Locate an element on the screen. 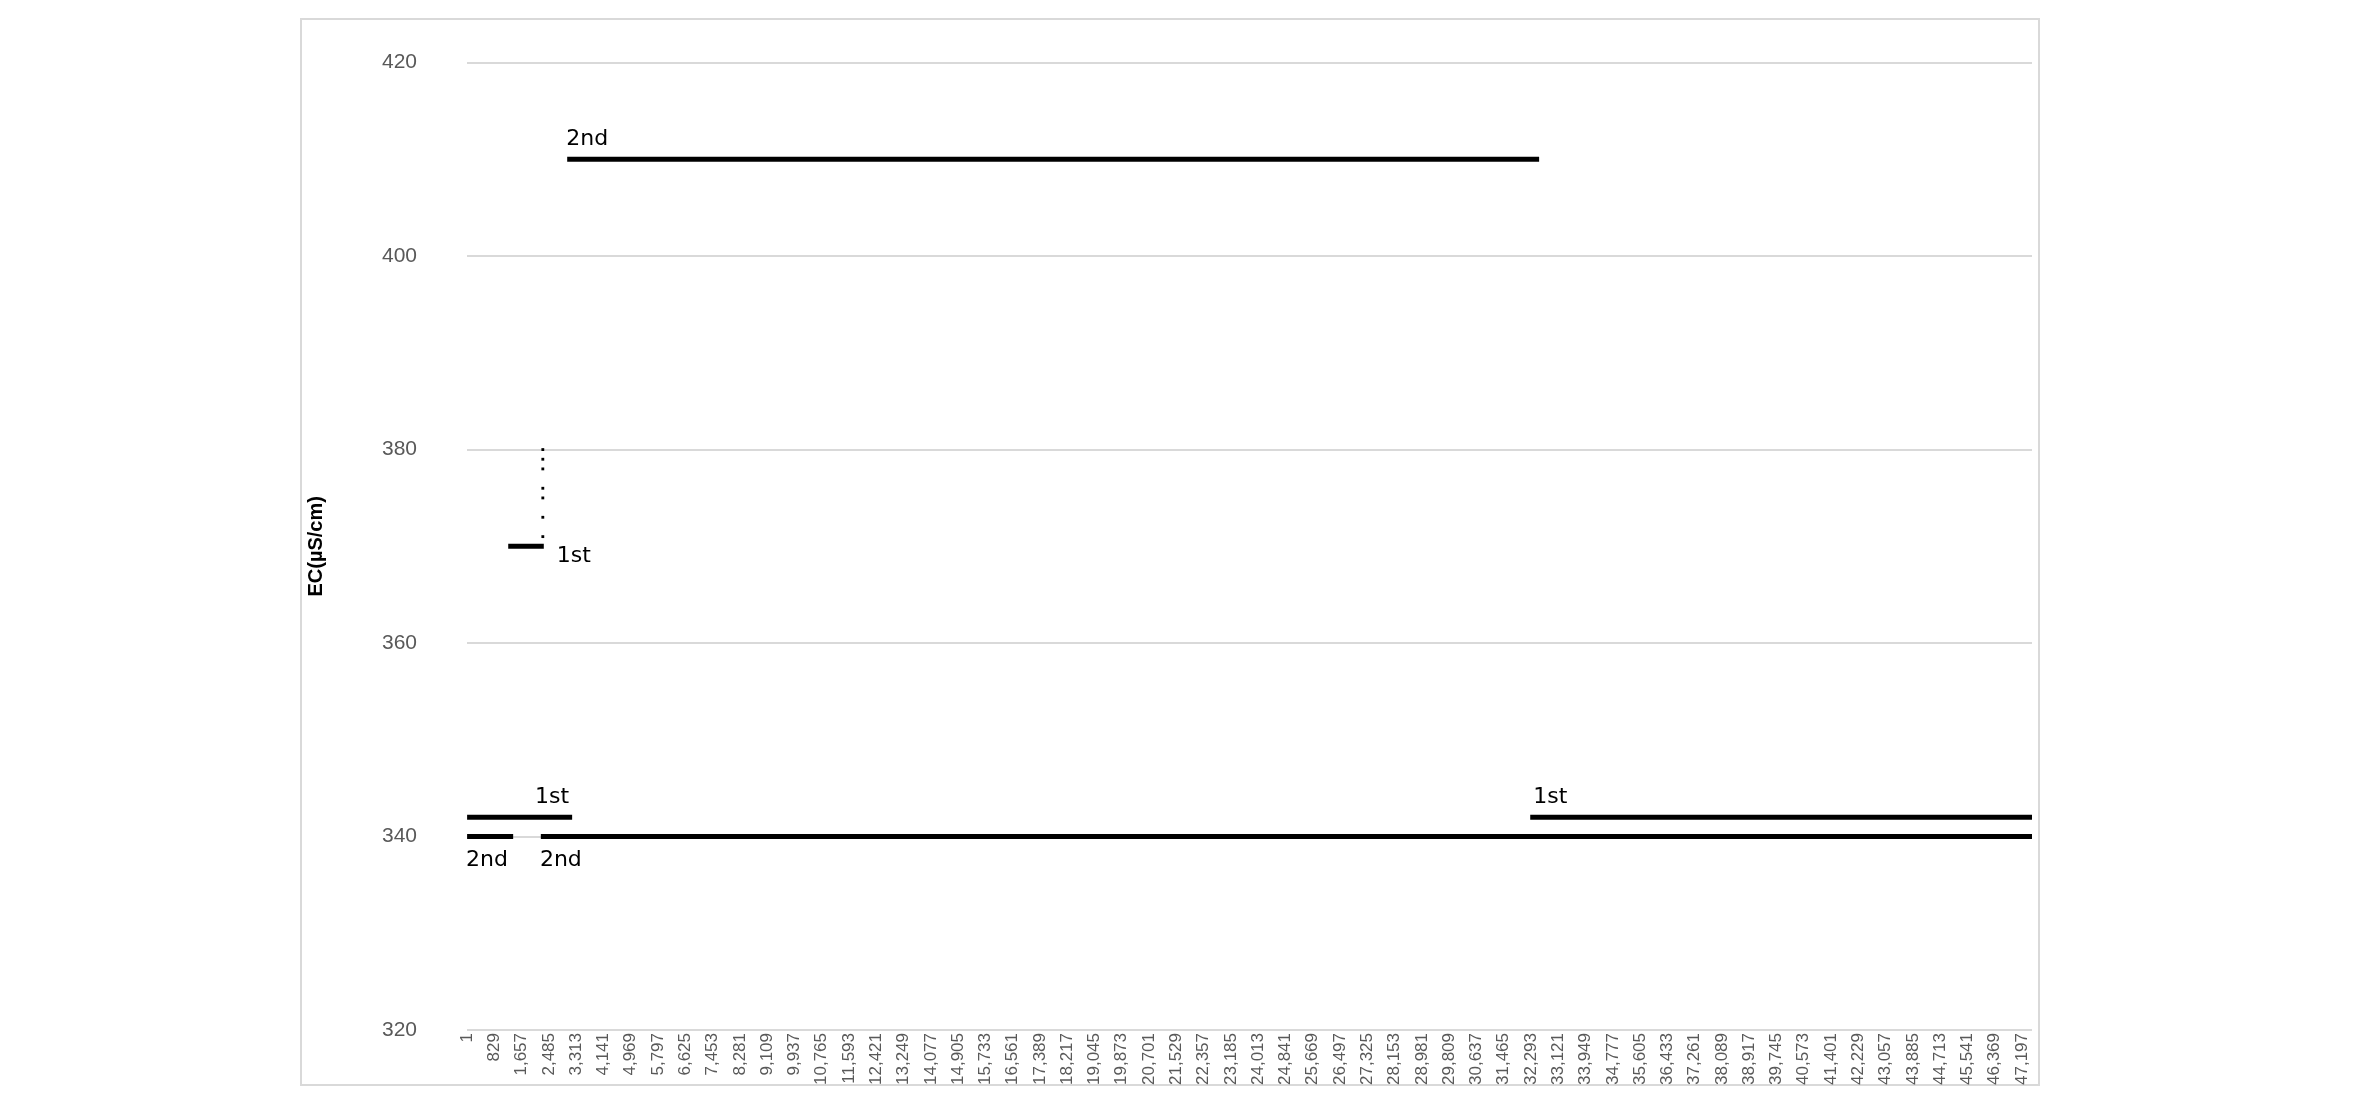 The width and height of the screenshot is (2362, 1098). x-tick-label: 43,885 is located at coordinates (1912, 1059).